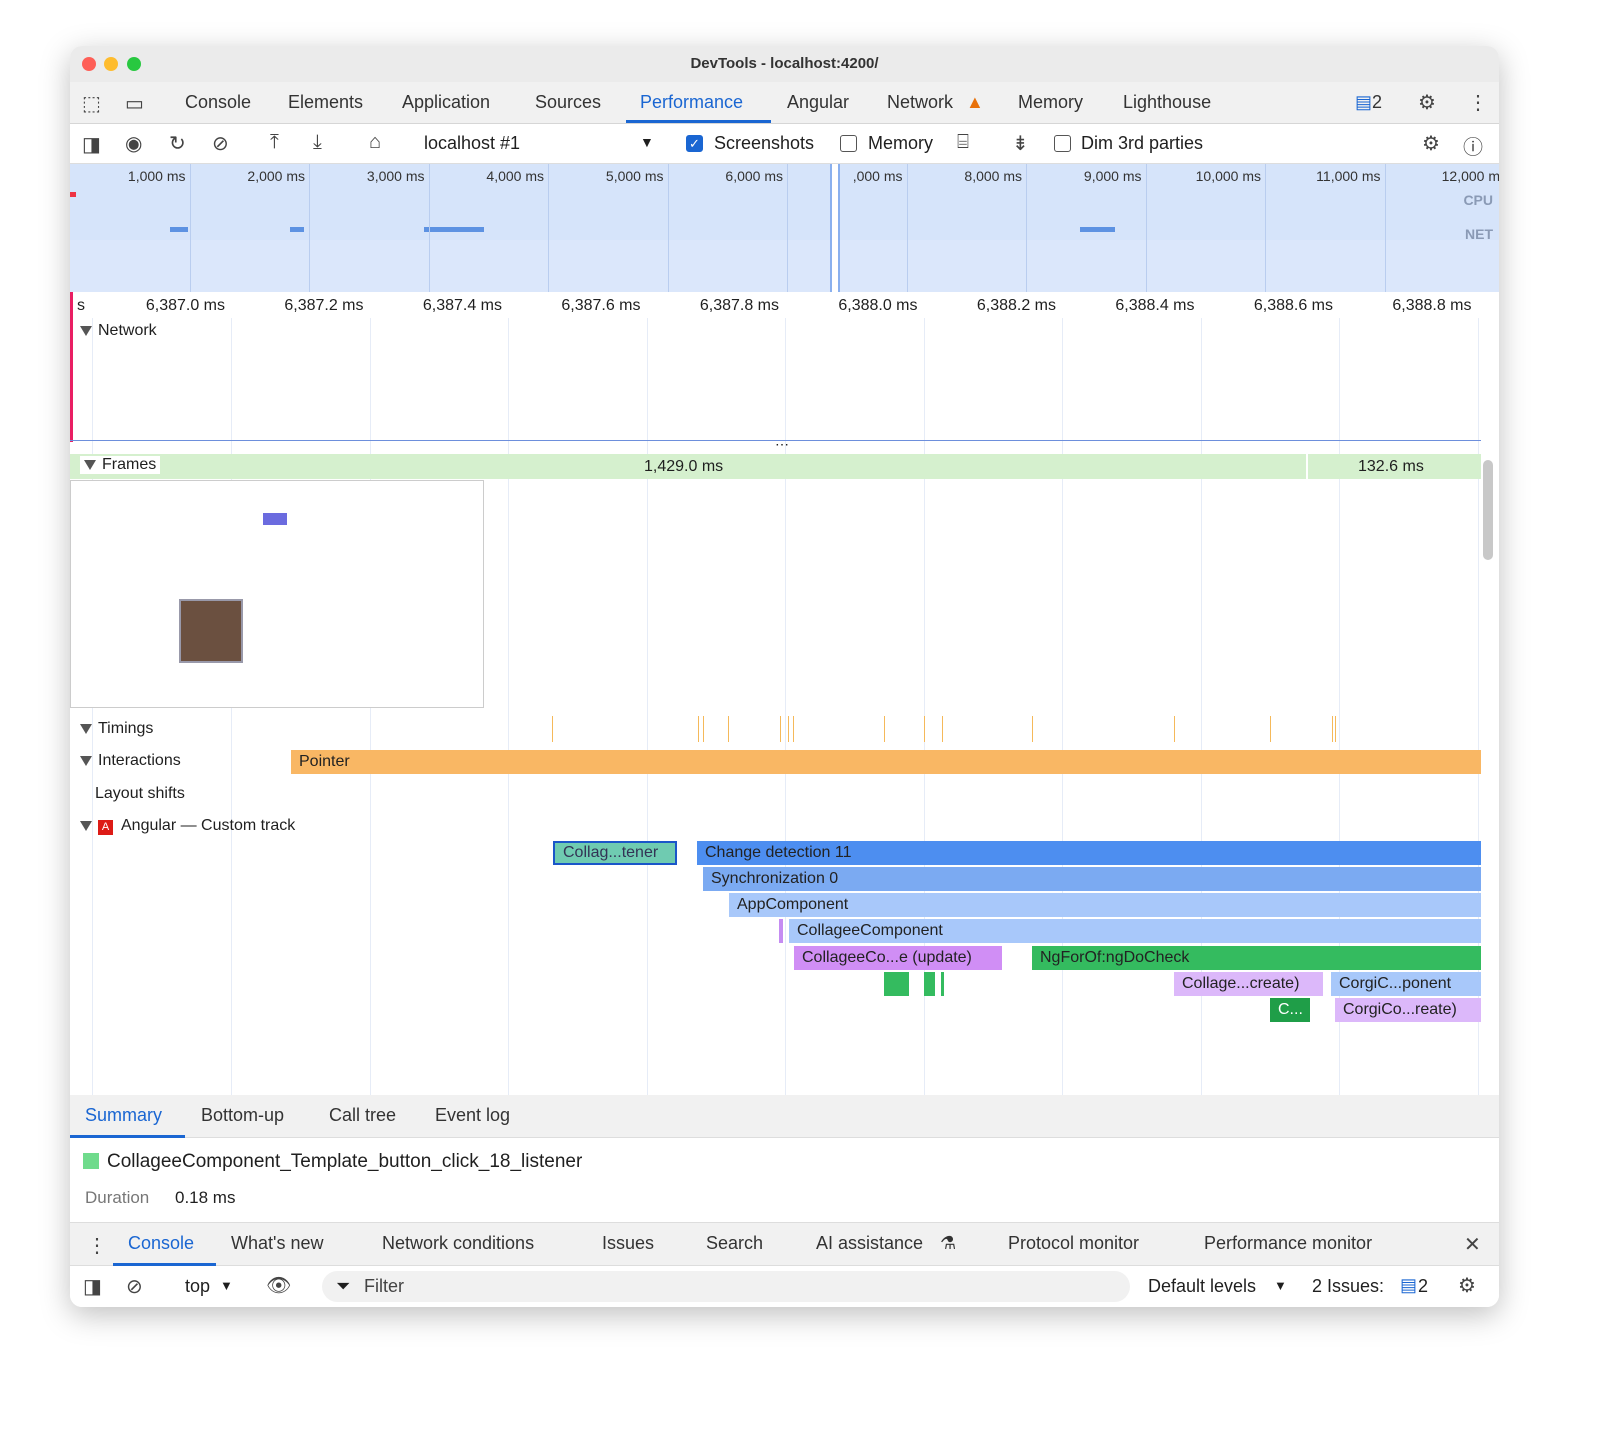  Describe the element at coordinates (111, 64) in the screenshot. I see `minimize-window-button` at that location.